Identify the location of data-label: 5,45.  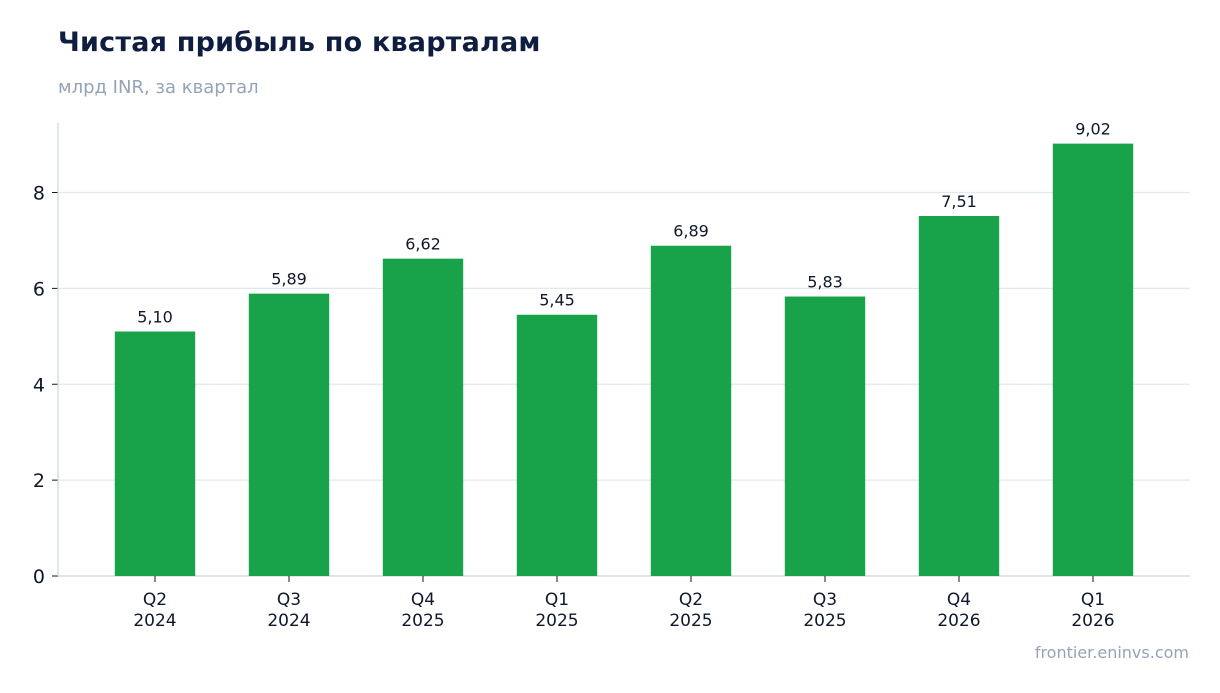
(557, 300).